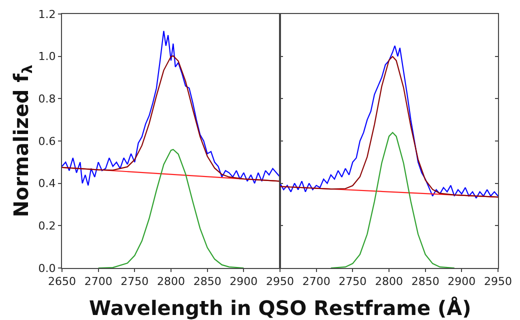 This screenshot has height=320, width=520. Describe the element at coordinates (62, 281) in the screenshot. I see `x-tick-label: 2650` at that location.